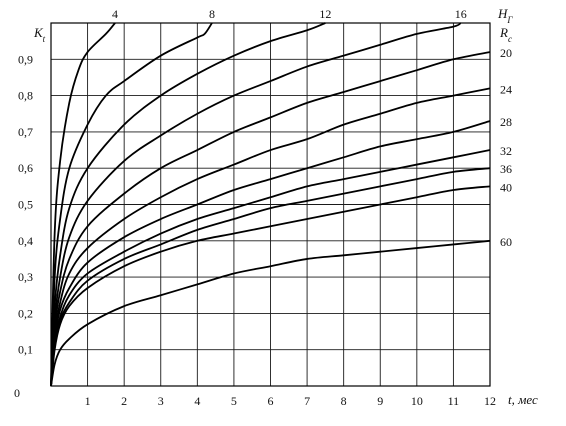 This screenshot has height=426, width=566. Describe the element at coordinates (39, 34) in the screenshot. I see `y-axis-title: Kt` at that location.